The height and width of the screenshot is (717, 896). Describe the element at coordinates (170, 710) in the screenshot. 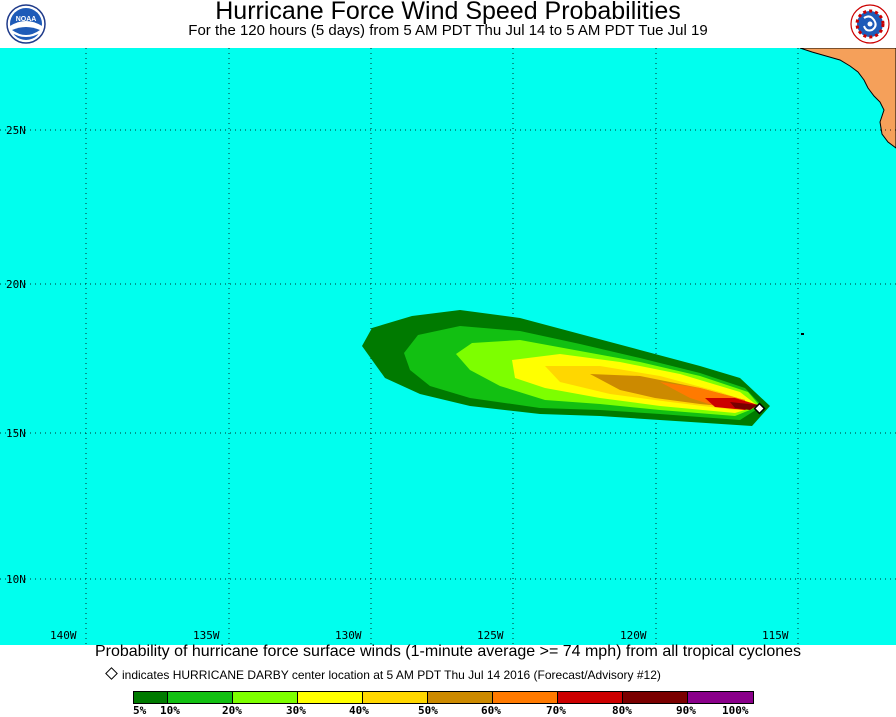

I see `legend-label-10: 10%` at that location.